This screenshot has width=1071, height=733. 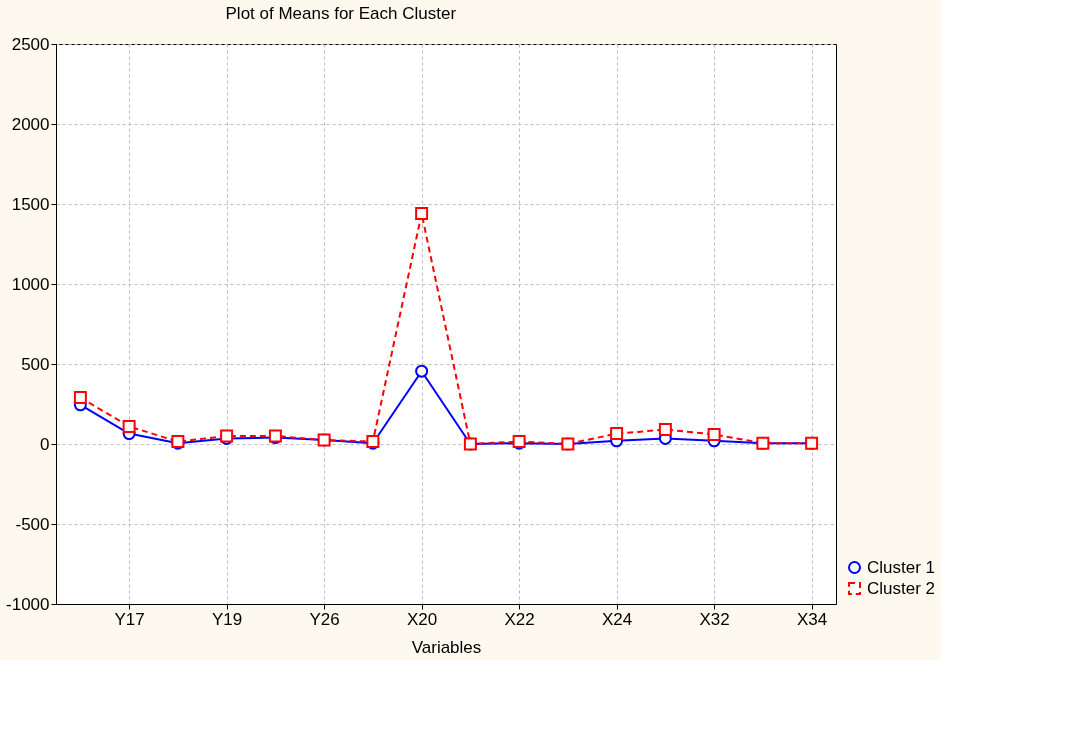 What do you see at coordinates (30, 44) in the screenshot?
I see `y-tick-label: 2500` at bounding box center [30, 44].